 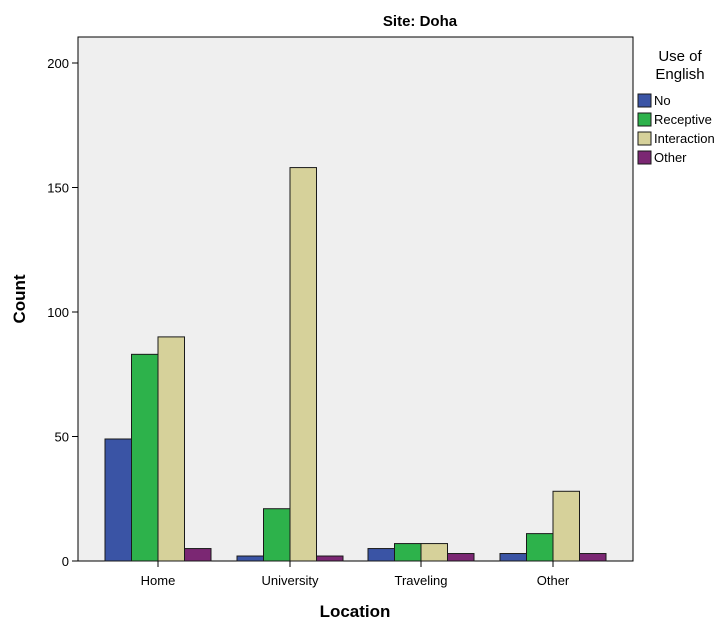 What do you see at coordinates (421, 580) in the screenshot?
I see `x-tick-label-traveling: Traveling` at bounding box center [421, 580].